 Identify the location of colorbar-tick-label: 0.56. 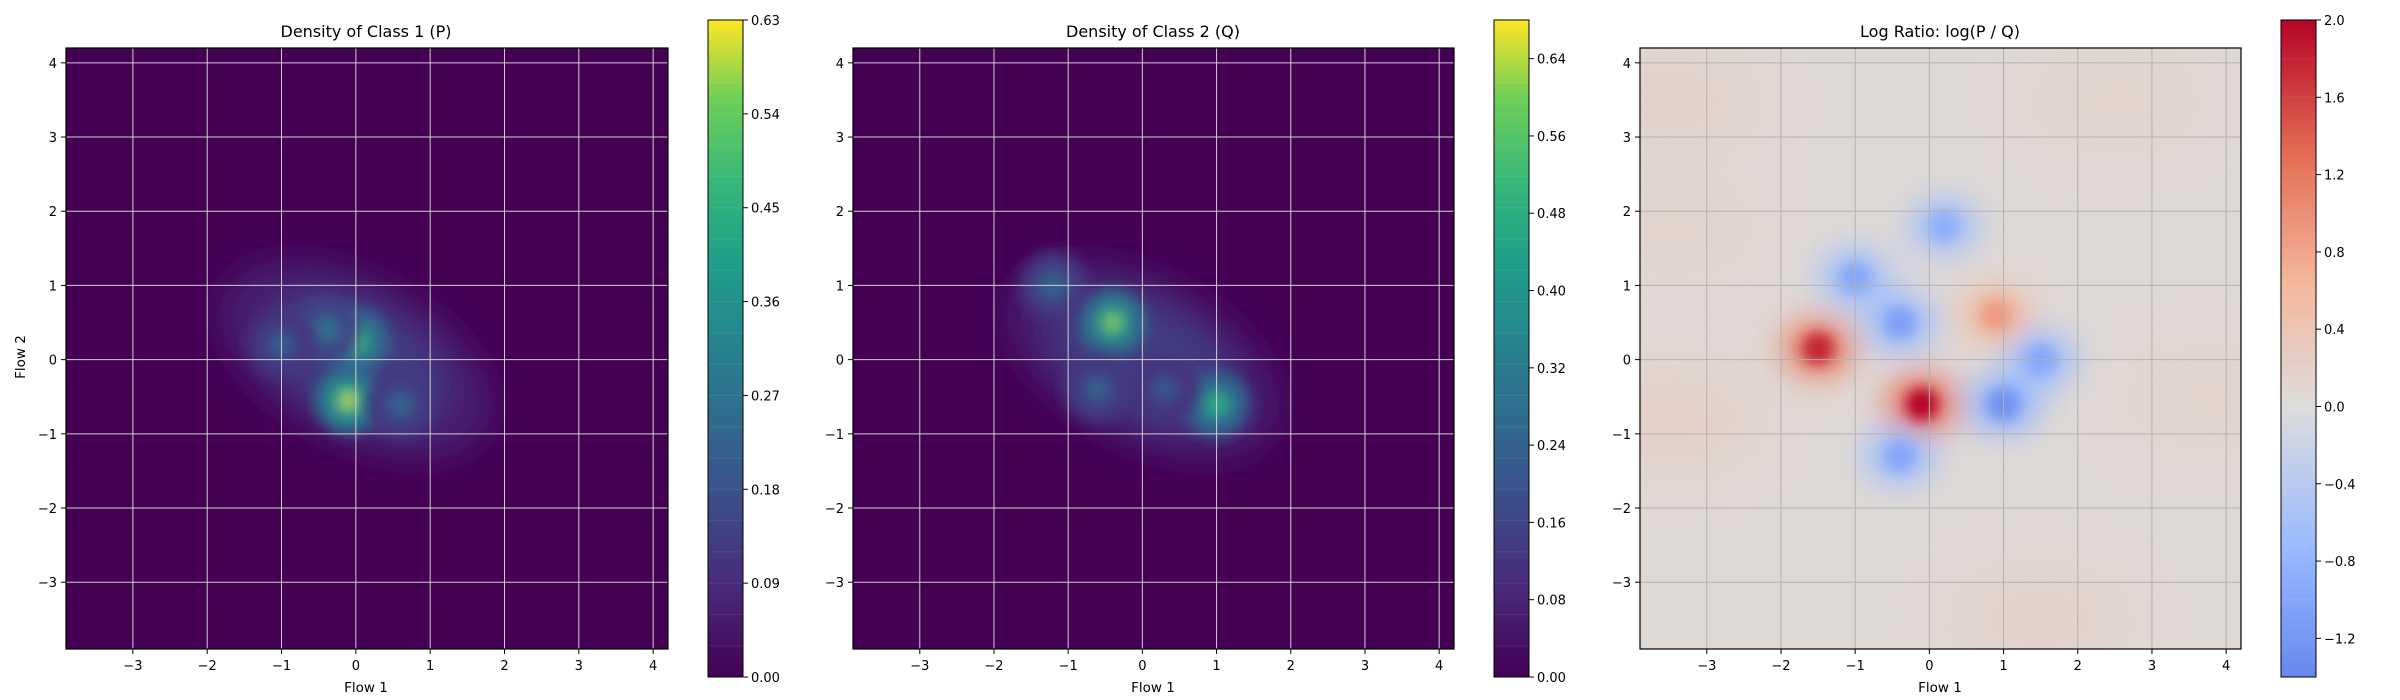
(1551, 137).